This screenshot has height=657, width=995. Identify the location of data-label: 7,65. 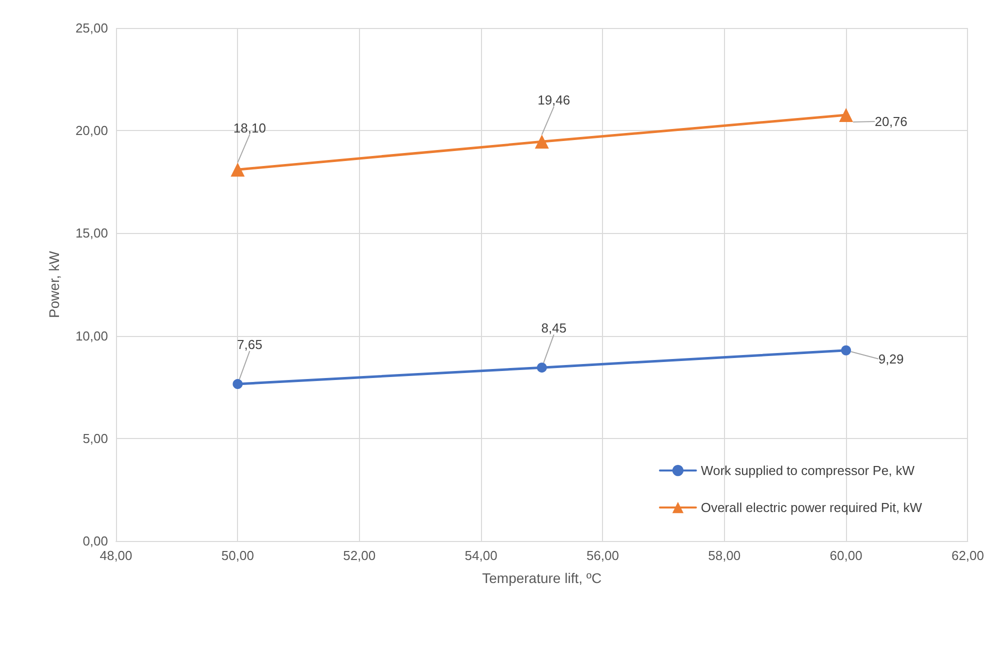
(249, 344).